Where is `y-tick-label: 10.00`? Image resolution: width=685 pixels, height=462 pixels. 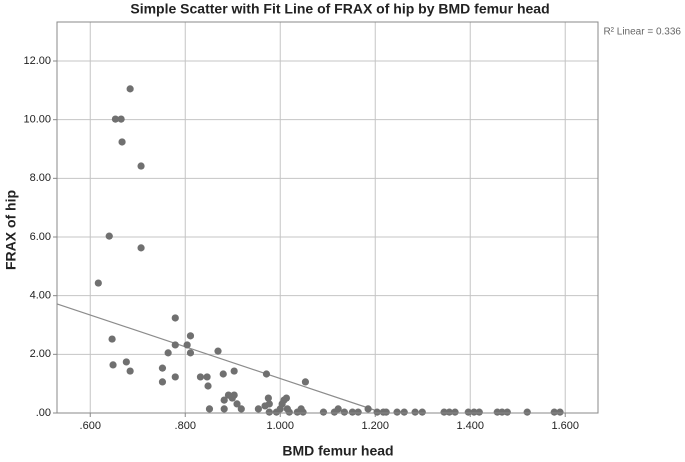
y-tick-label: 10.00 is located at coordinates (37, 120).